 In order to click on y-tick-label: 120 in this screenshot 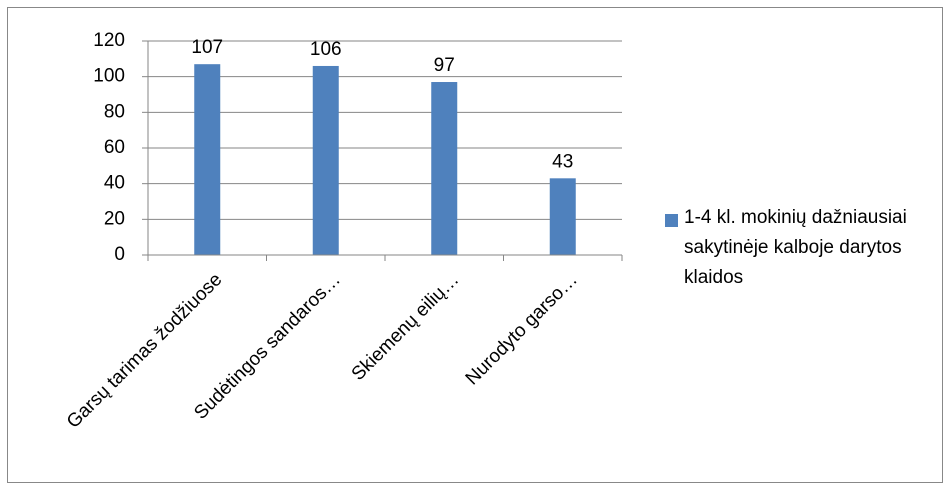, I will do `click(109, 40)`.